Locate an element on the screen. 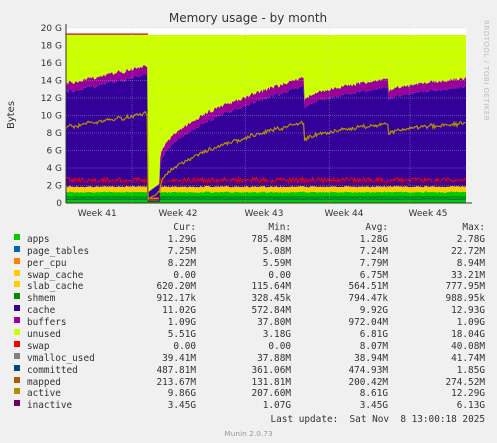  line-shmem is located at coordinates (266, 198).